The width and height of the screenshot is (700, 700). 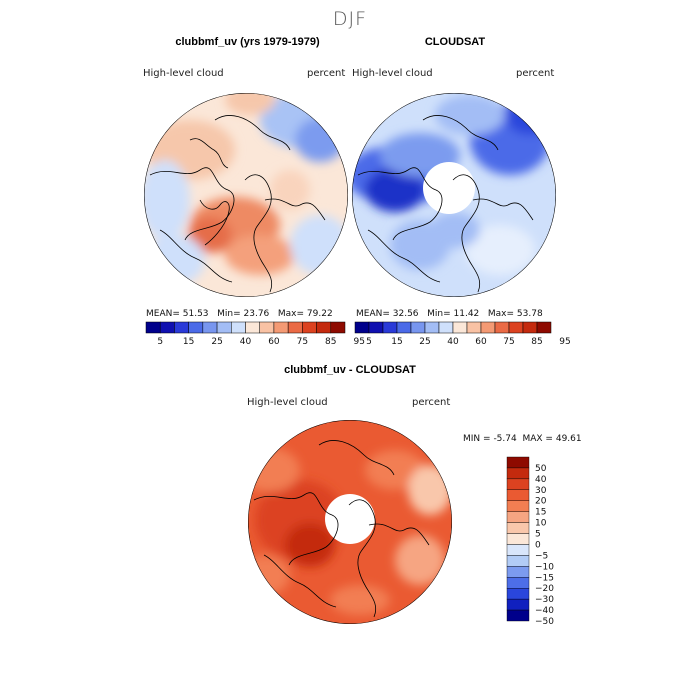 What do you see at coordinates (350, 522) in the screenshot?
I see `panel3-map` at bounding box center [350, 522].